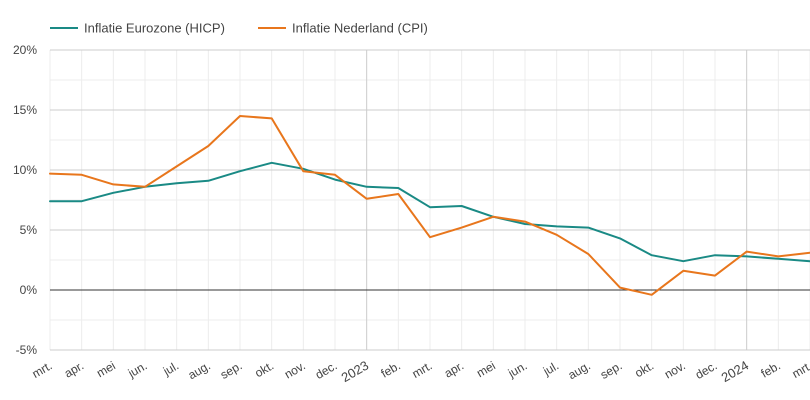 The height and width of the screenshot is (400, 810). I want to click on legend-label-nederland: Inflatie Nederland (CPI), so click(360, 28).